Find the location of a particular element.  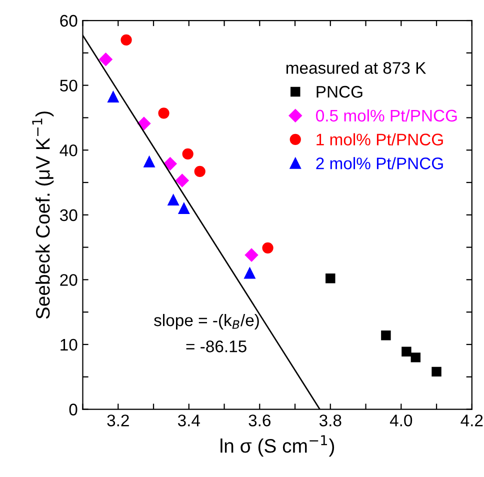

legend-label: 0.5 mol% Pt/PNCG is located at coordinates (386, 115).